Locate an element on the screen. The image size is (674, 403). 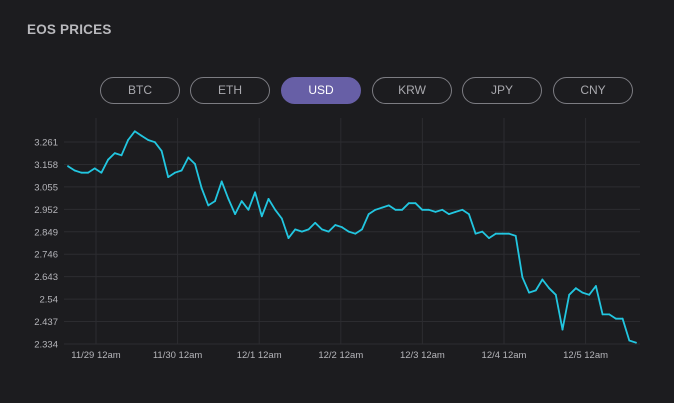
x-tick-label: 11/30 12am is located at coordinates (178, 355).